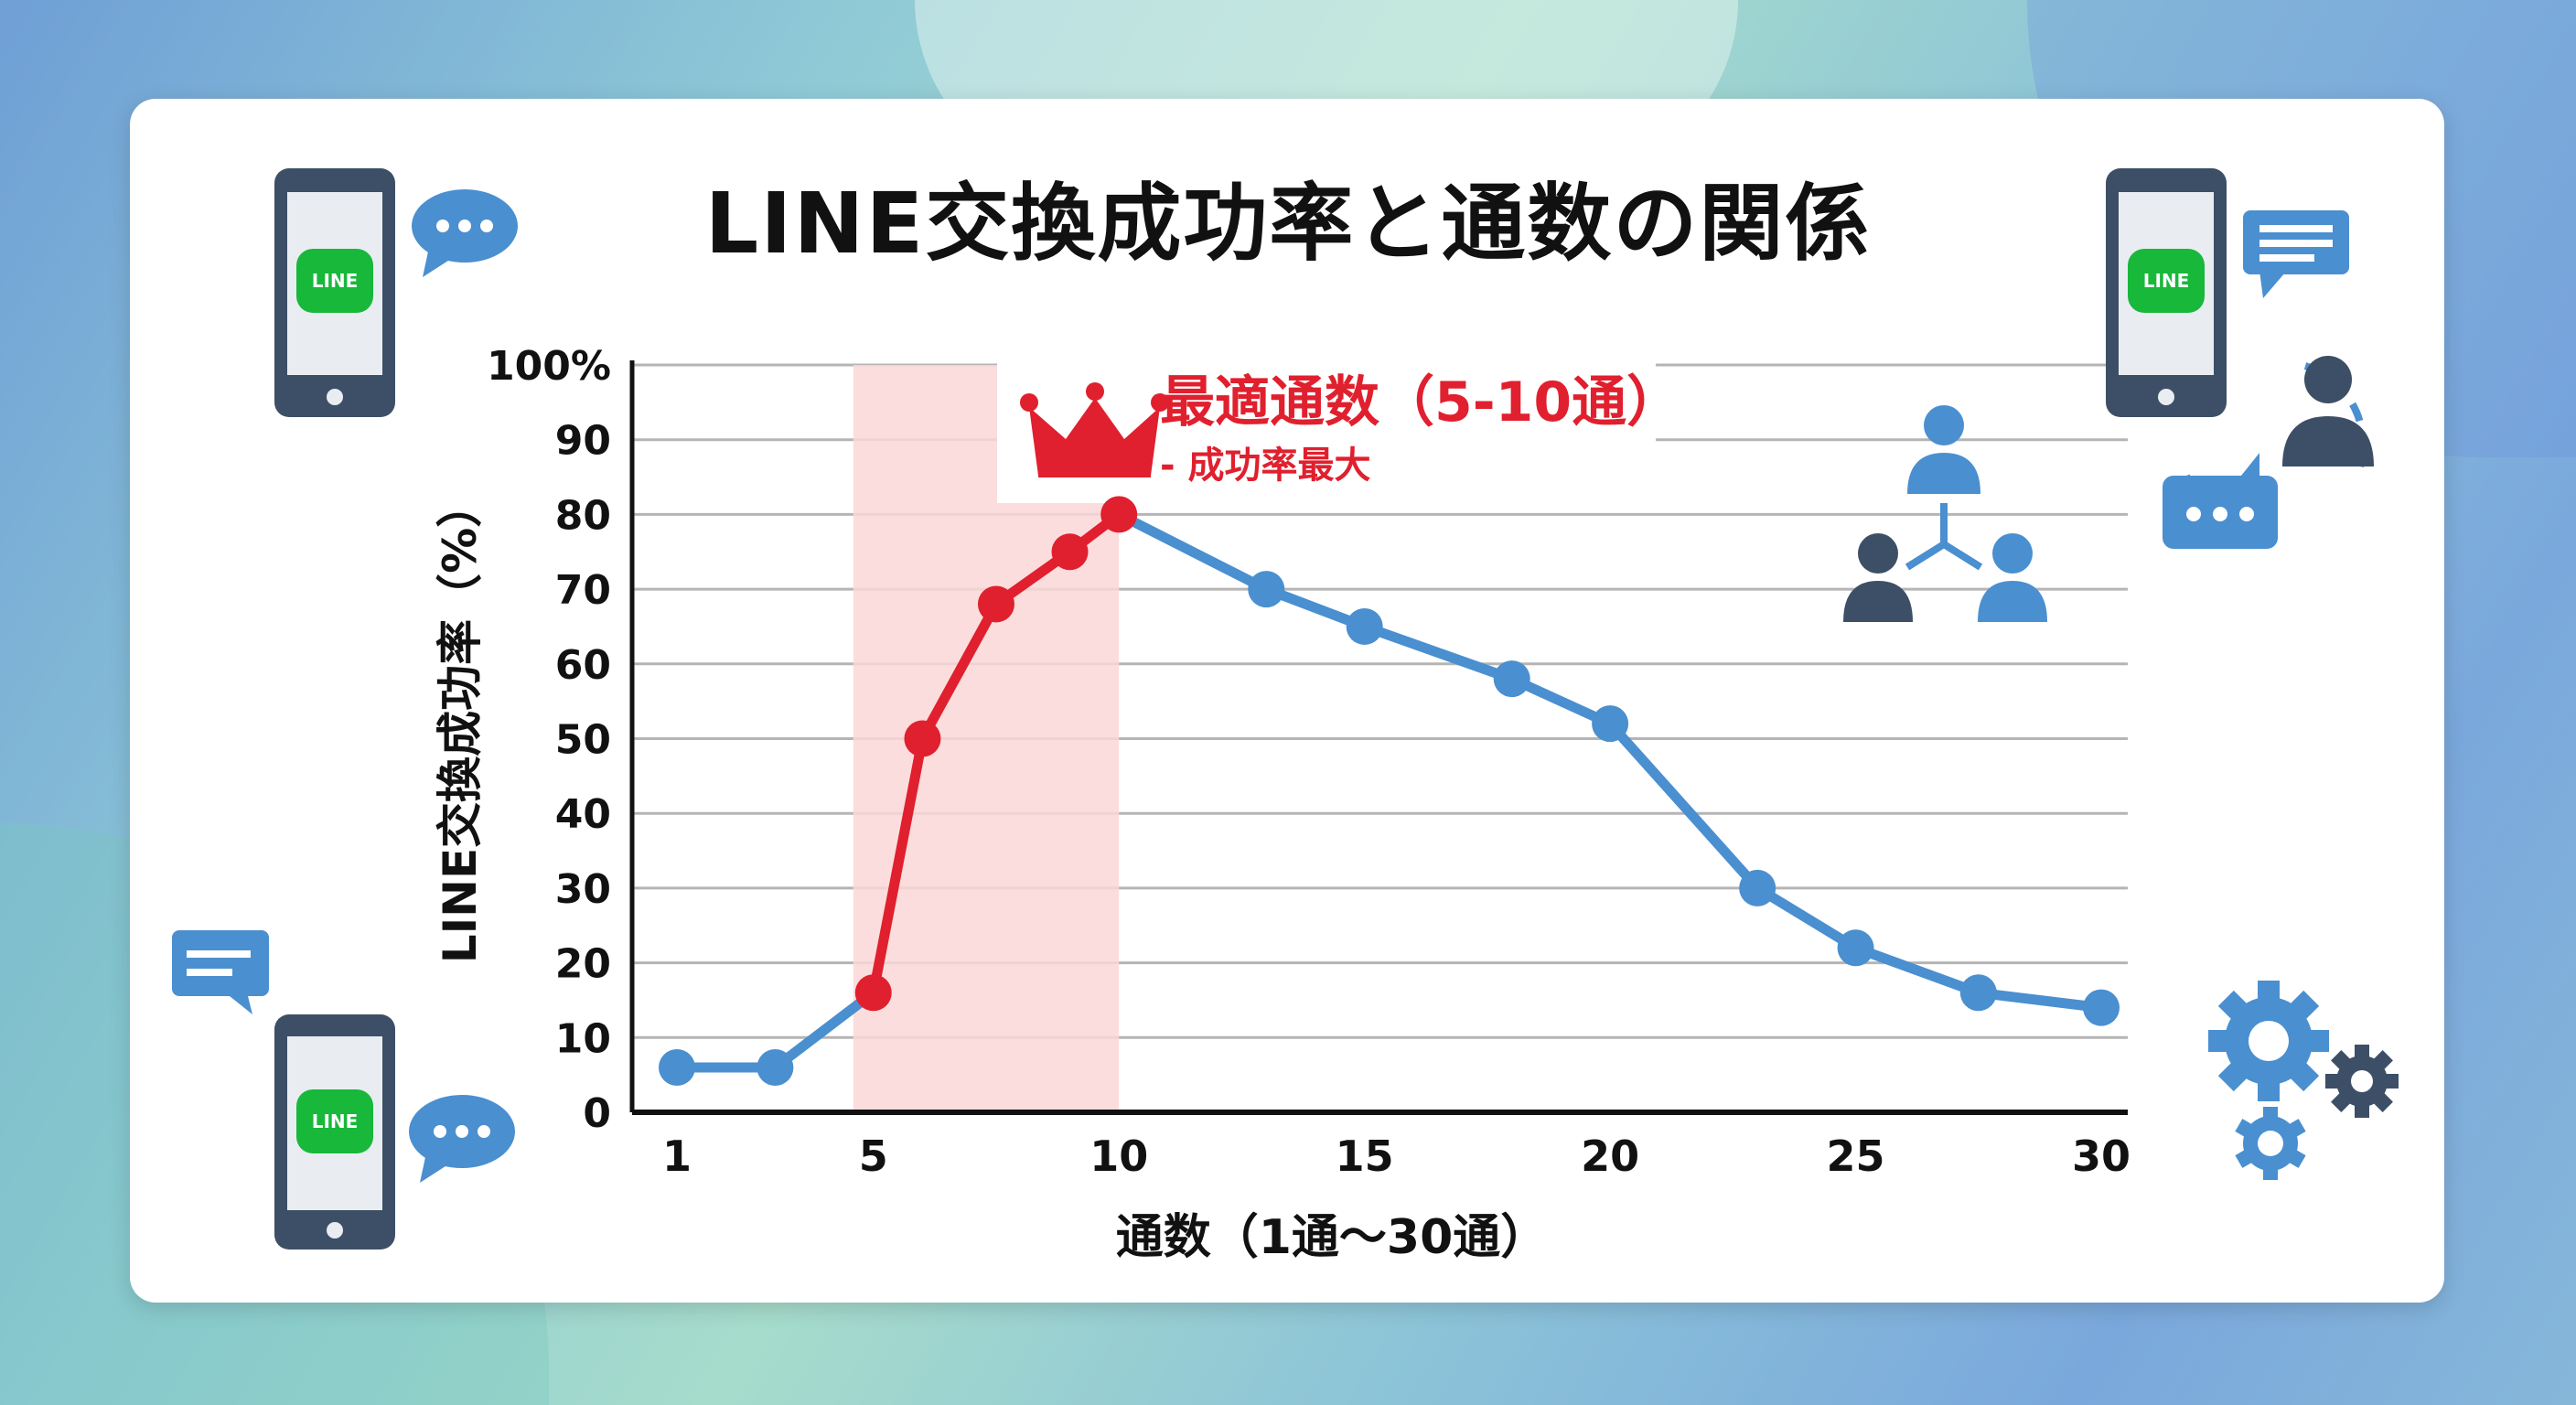 This screenshot has width=2576, height=1405. I want to click on y-tick-label: 50, so click(583, 740).